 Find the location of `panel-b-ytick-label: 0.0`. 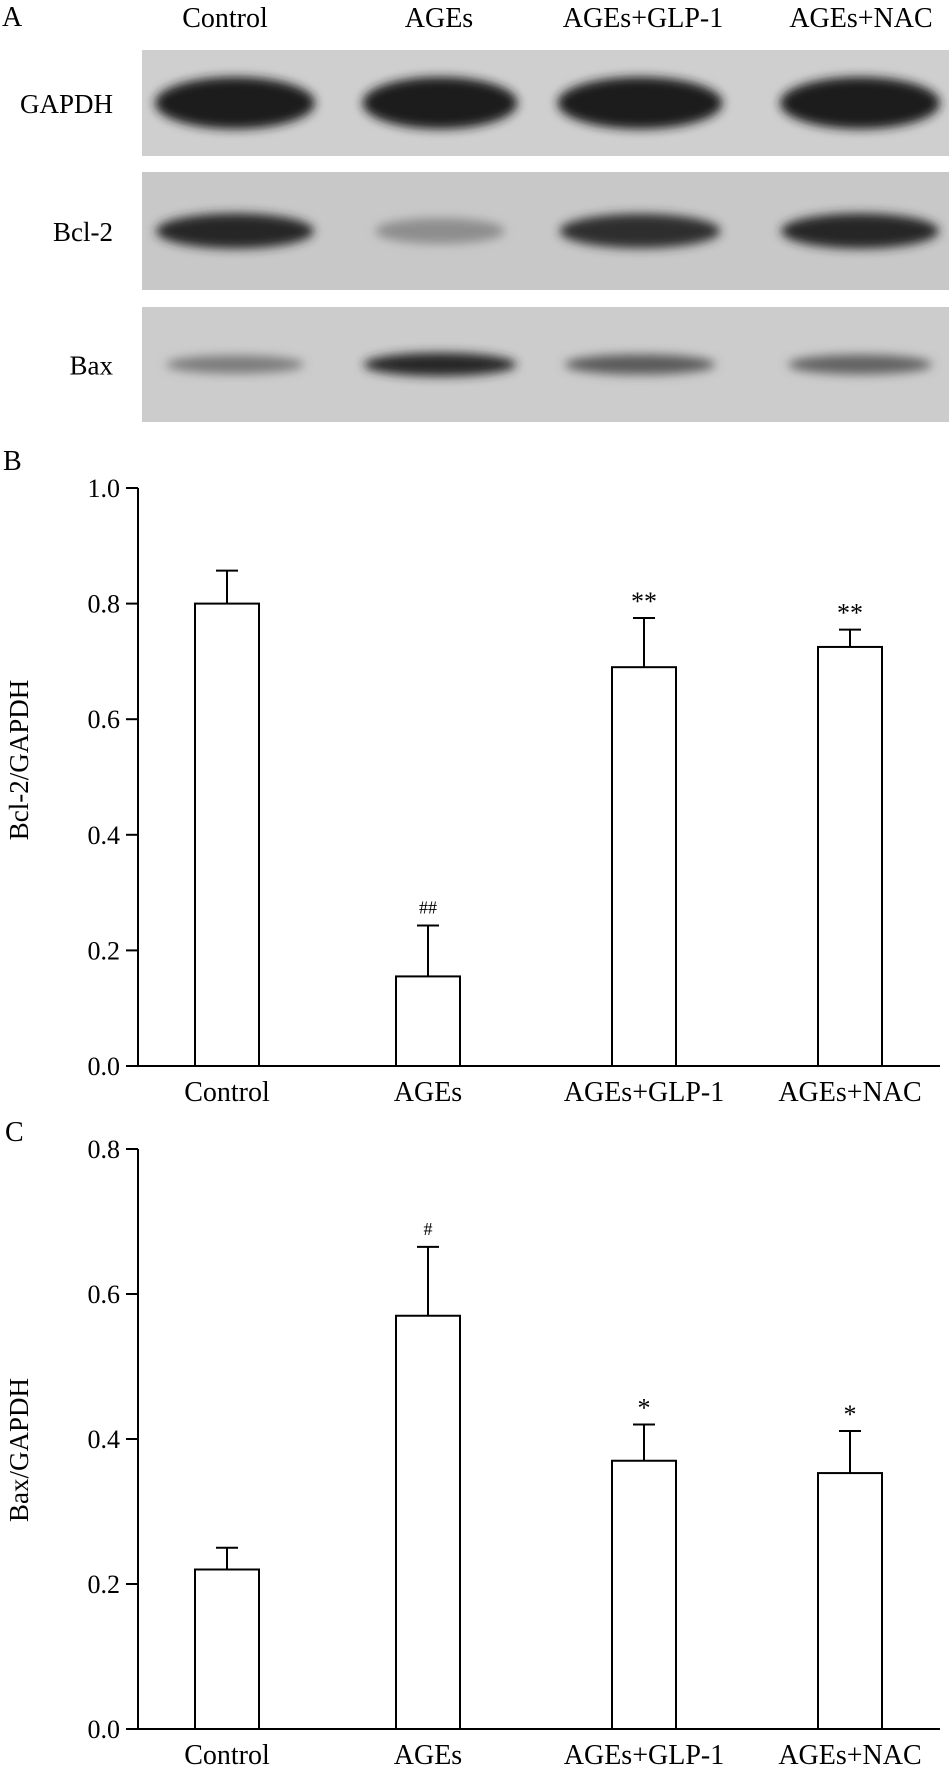

panel-b-ytick-label: 0.0 is located at coordinates (104, 1066).